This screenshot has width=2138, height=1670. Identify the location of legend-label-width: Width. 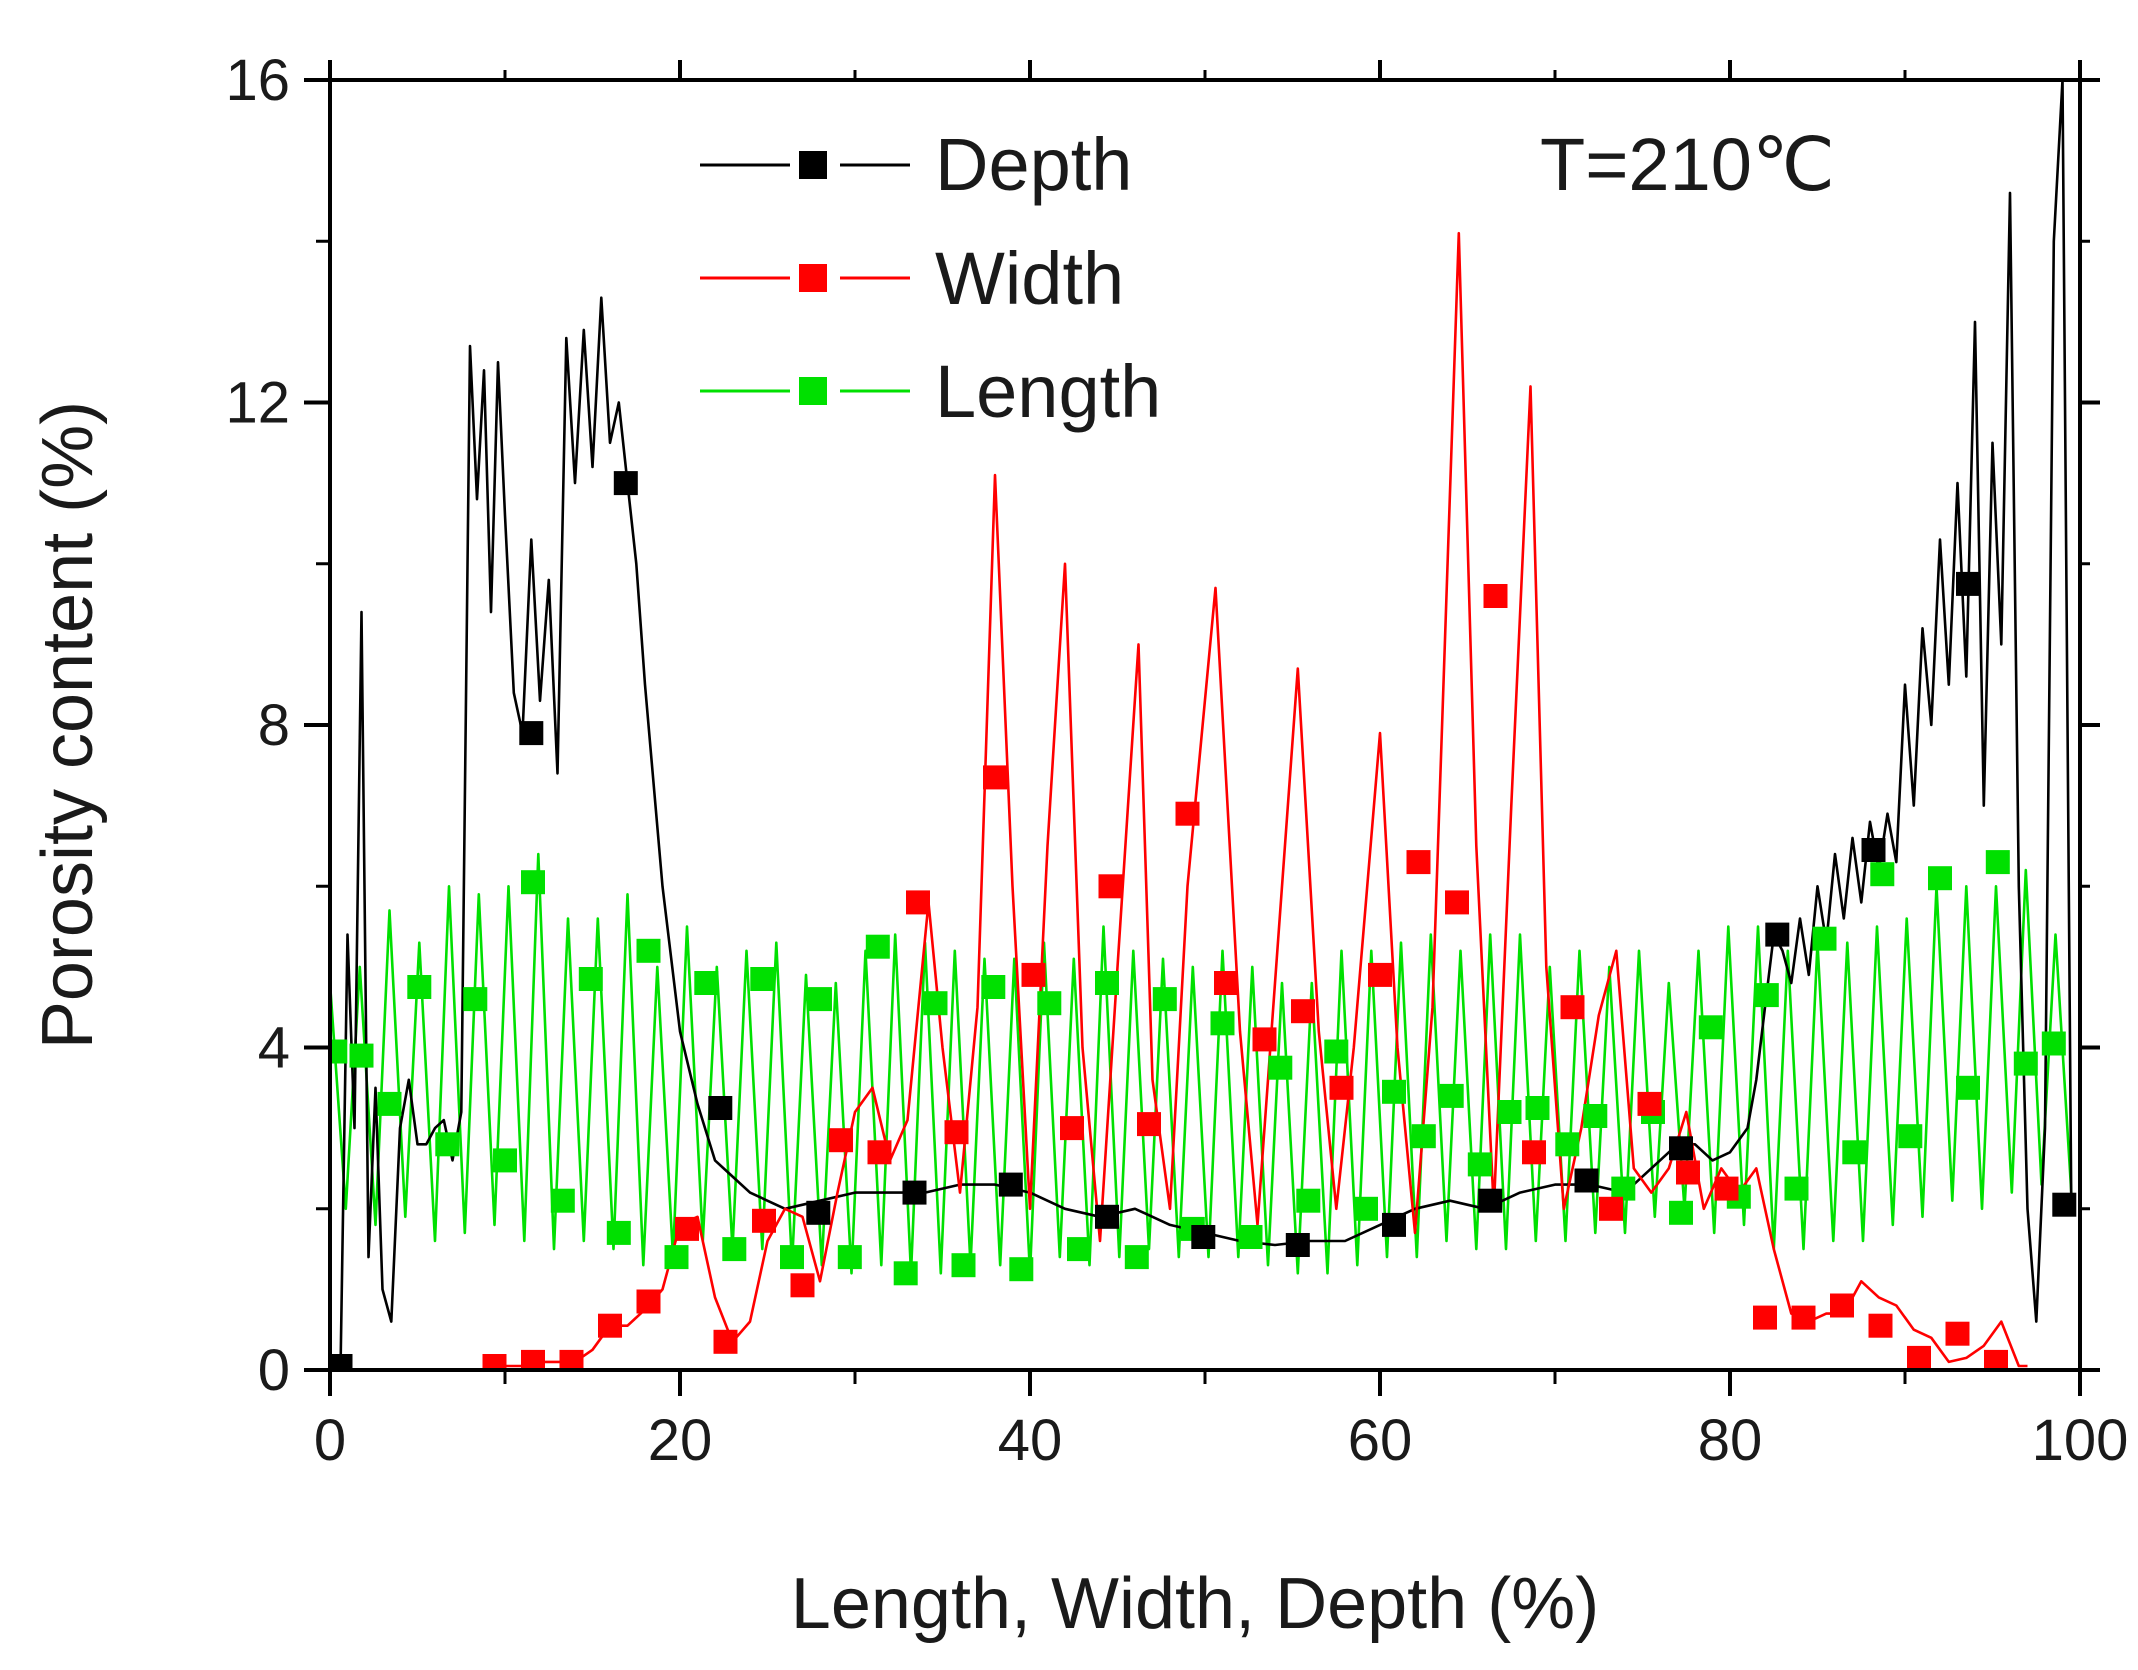
(1029, 278).